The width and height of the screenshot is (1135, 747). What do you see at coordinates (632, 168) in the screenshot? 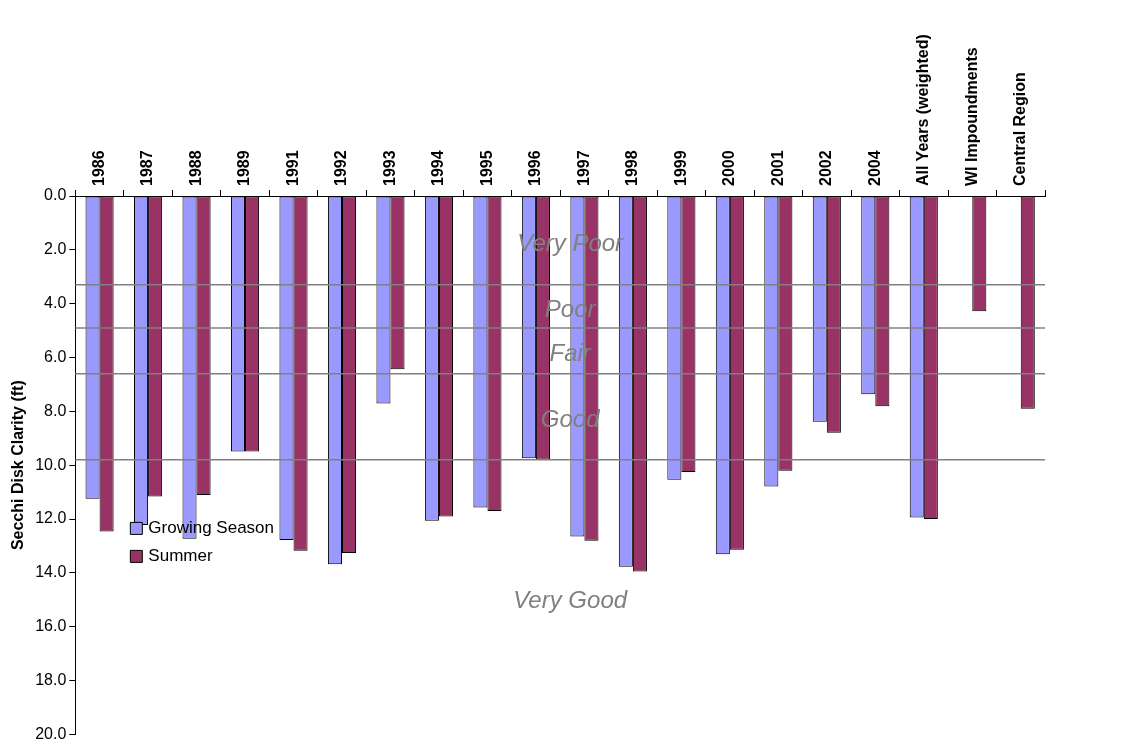
I see `x-tick-label: 1998` at bounding box center [632, 168].